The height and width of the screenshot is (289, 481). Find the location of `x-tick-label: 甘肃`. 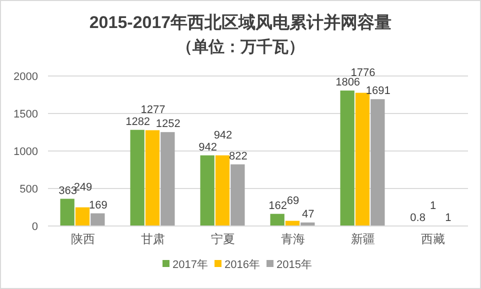

x-tick-label: 甘肃 is located at coordinates (153, 239).